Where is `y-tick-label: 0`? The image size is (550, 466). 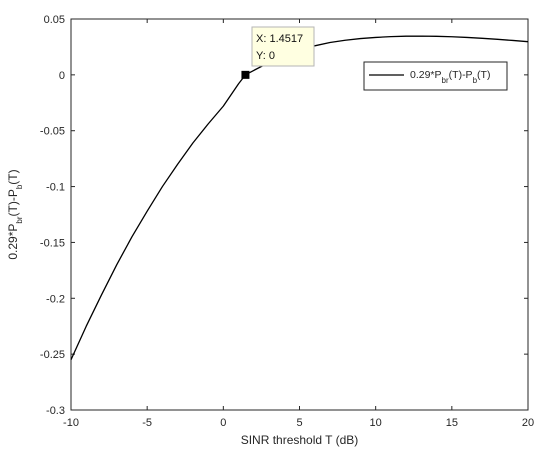 y-tick-label: 0 is located at coordinates (62, 76).